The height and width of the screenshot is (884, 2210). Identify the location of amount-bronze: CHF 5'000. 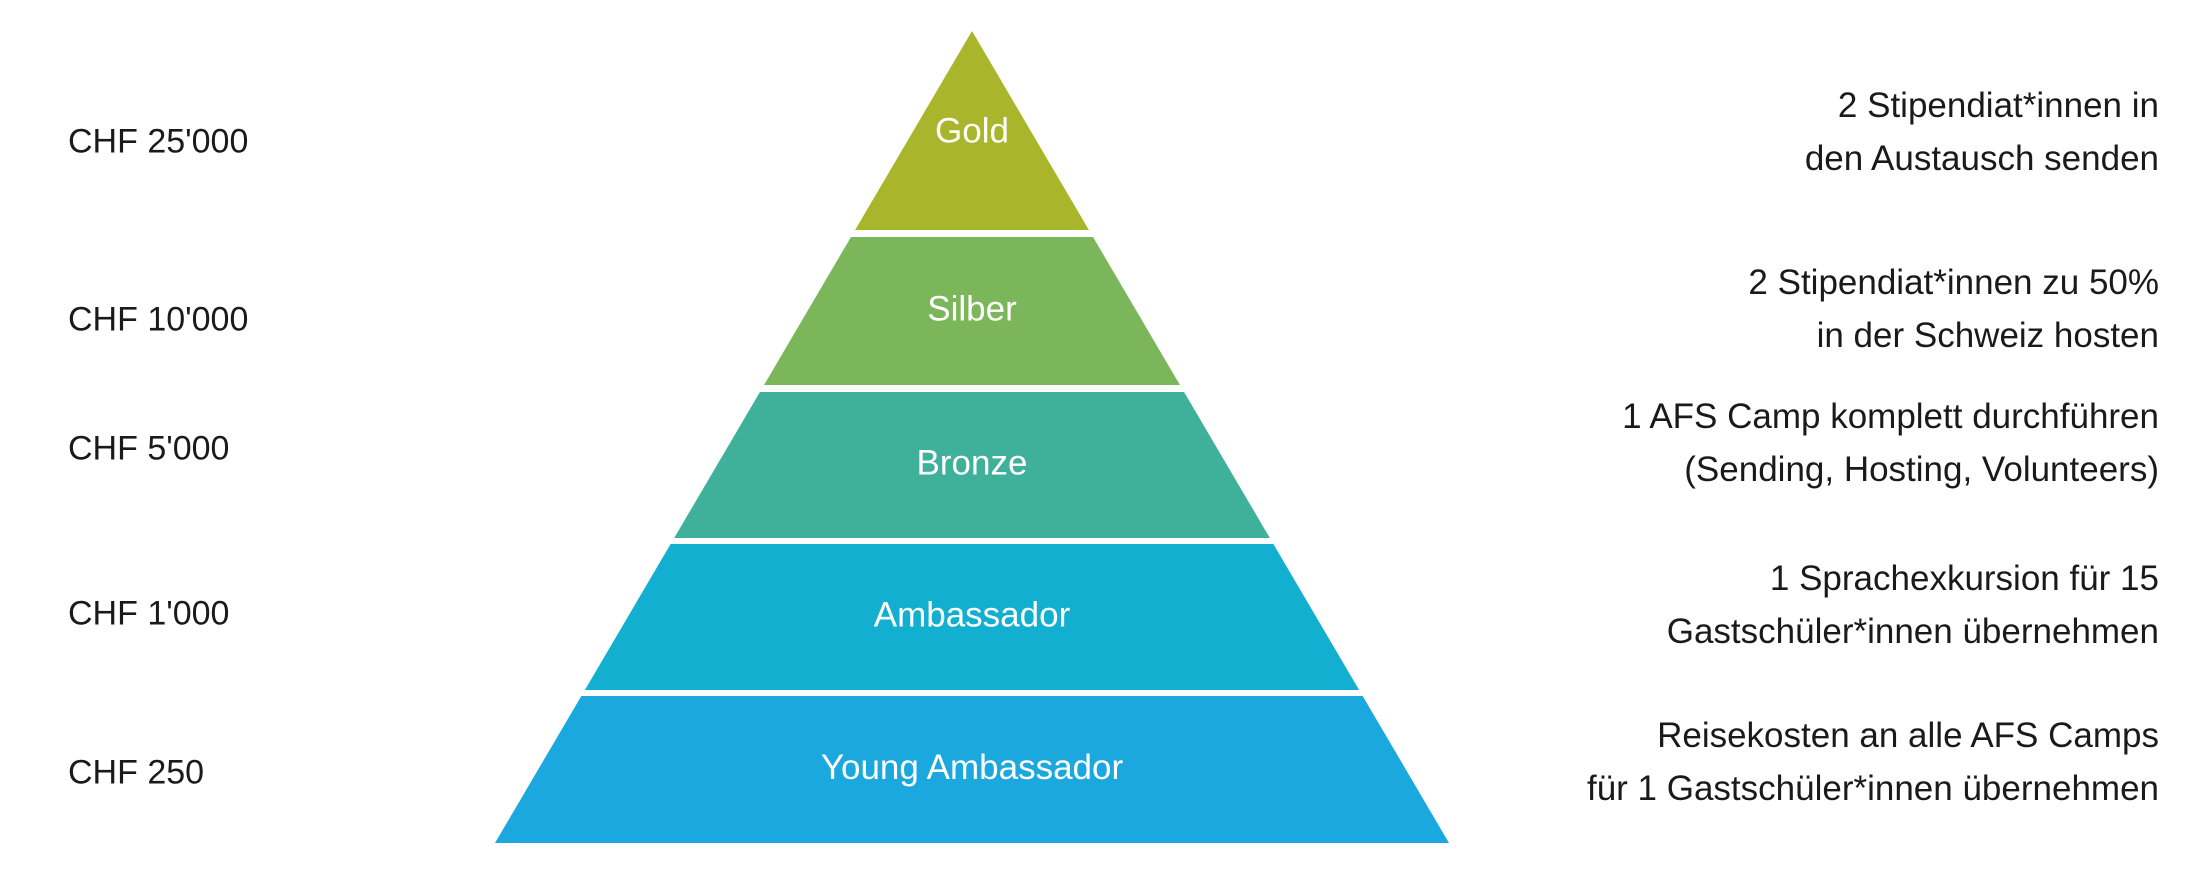
(149, 448).